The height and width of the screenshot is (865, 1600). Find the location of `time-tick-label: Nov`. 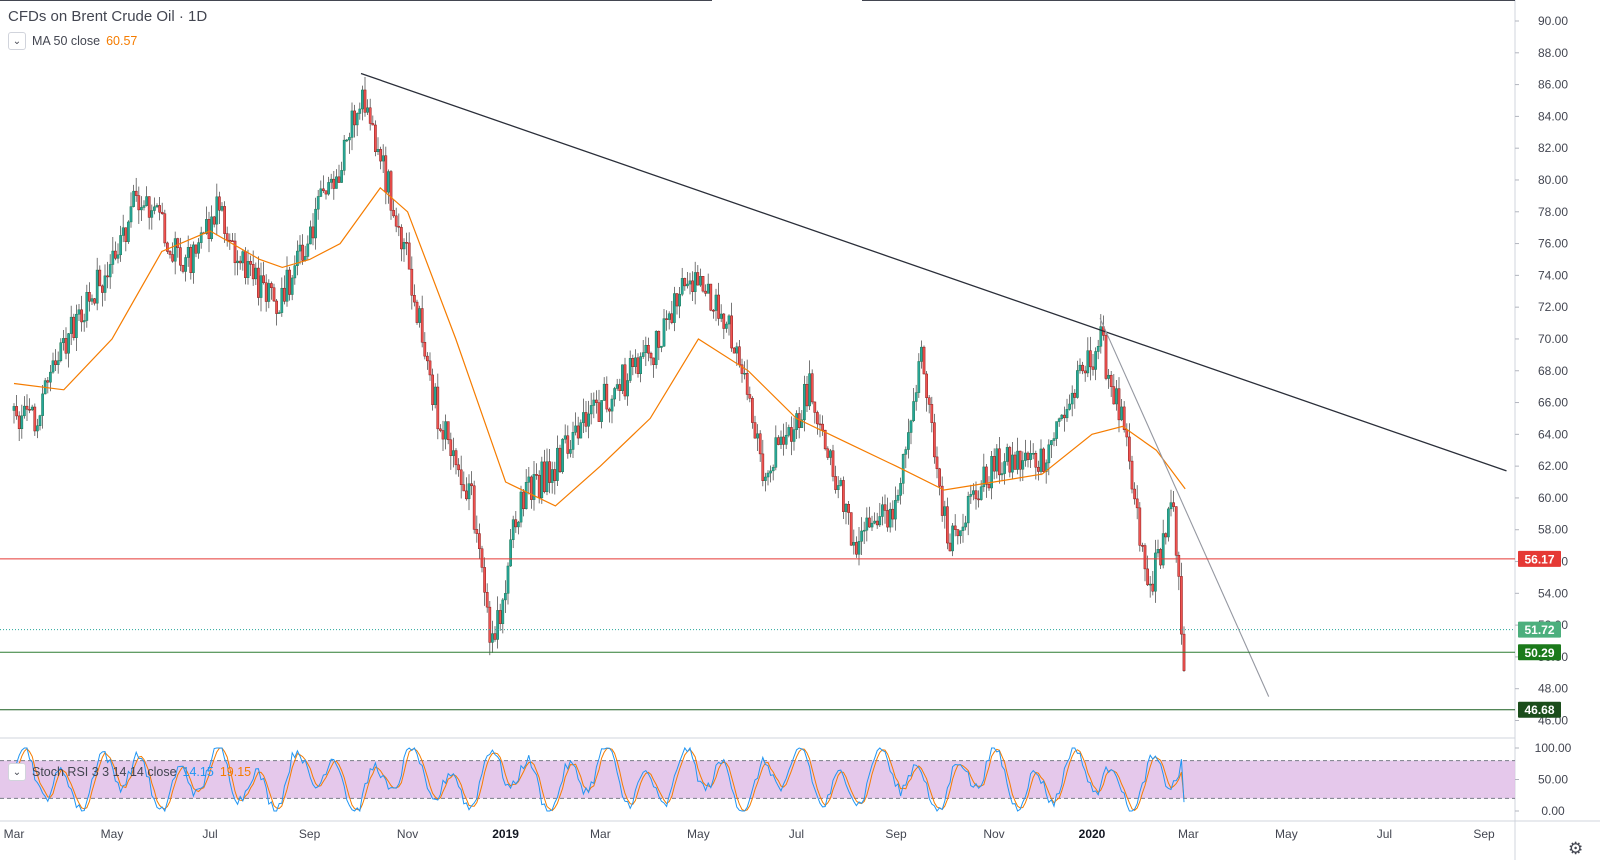

time-tick-label: Nov is located at coordinates (993, 834).